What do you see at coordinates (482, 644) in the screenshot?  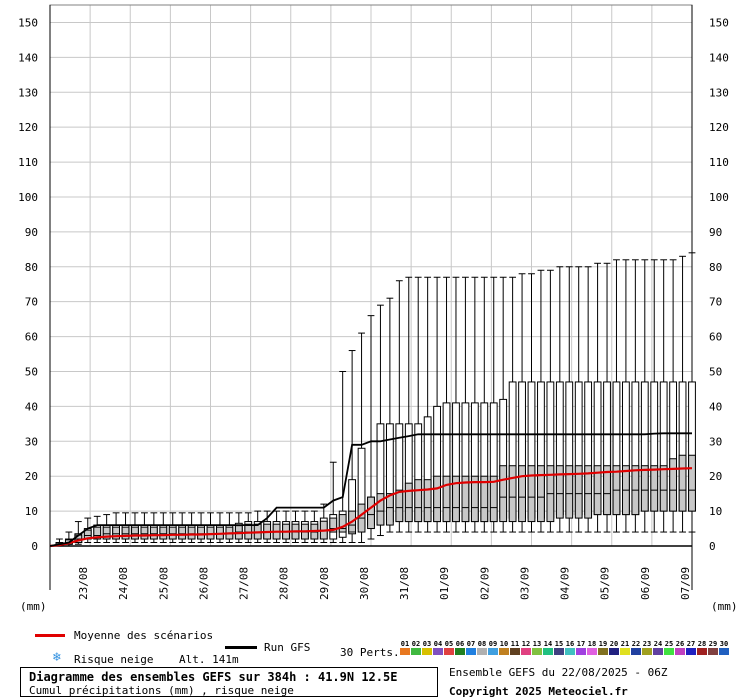 I see `pert-number: 08` at bounding box center [482, 644].